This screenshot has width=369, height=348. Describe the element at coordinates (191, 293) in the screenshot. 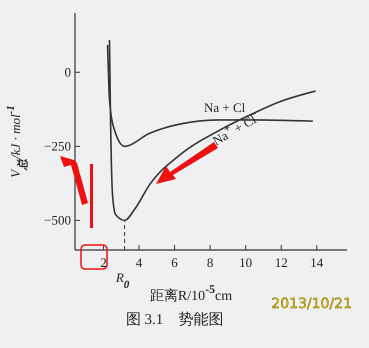

I see `x-axis-title: 距离R/10$^{-5}$cm` at that location.